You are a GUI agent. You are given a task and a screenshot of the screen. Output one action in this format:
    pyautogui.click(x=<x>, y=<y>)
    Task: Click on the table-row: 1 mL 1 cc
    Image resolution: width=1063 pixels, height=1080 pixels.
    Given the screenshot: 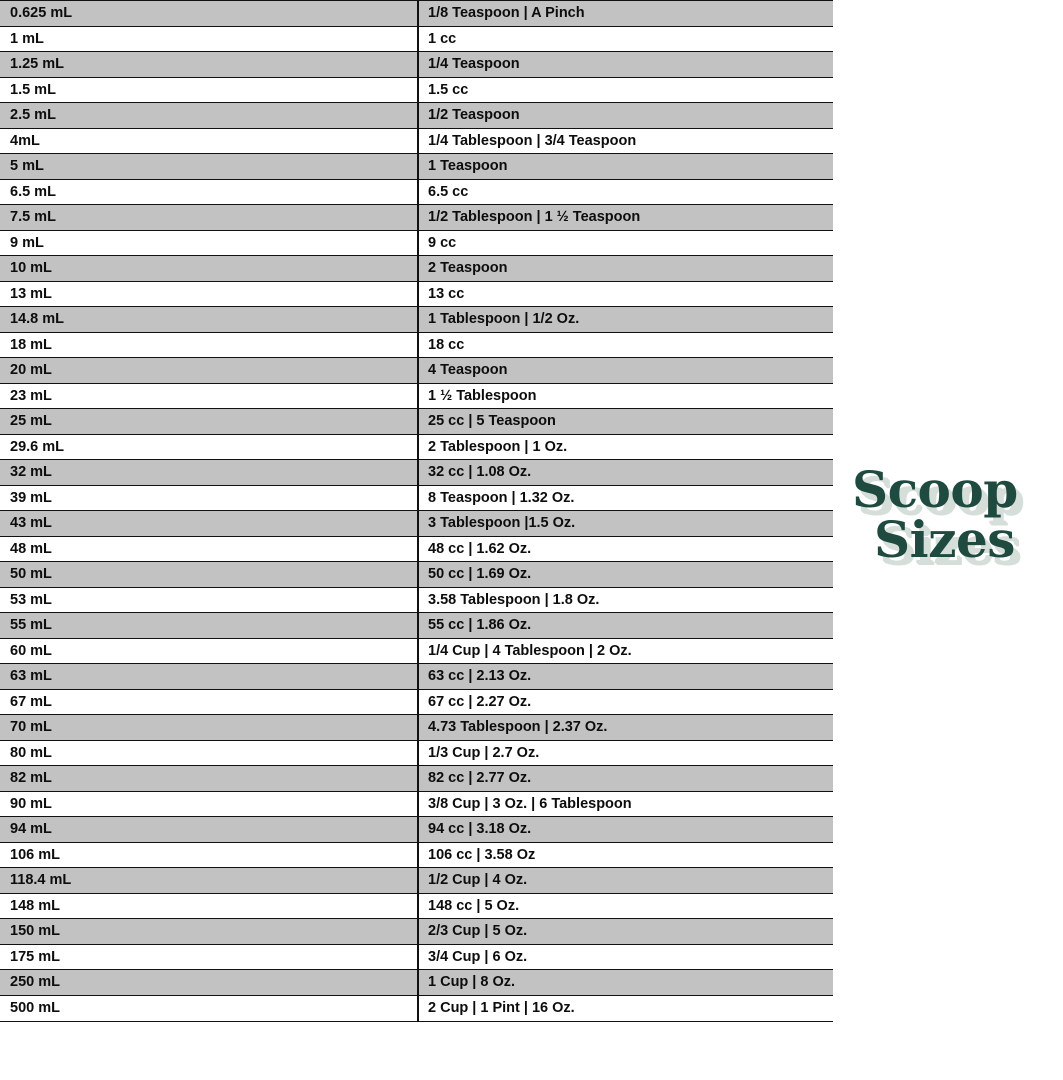 What is the action you would take?
    pyautogui.click(x=416, y=39)
    